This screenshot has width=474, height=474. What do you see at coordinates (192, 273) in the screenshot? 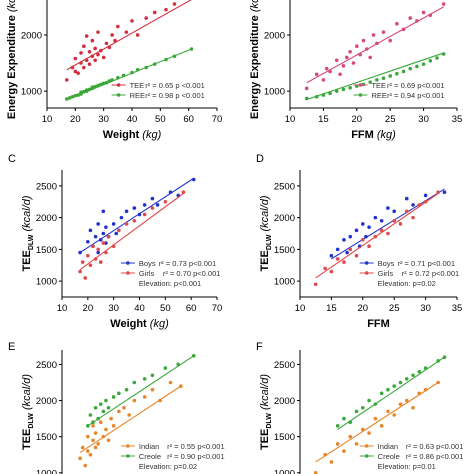
I see `legend-stat: r² = 0.70 p<0.001` at bounding box center [192, 273].